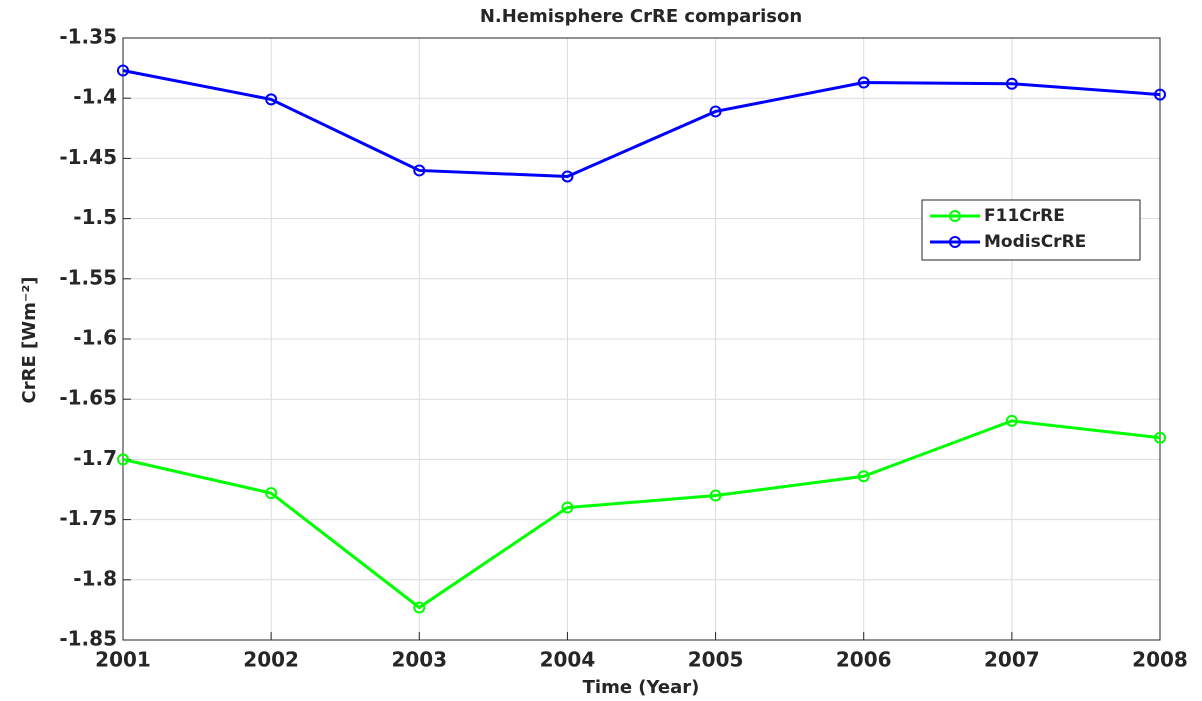 The image size is (1202, 701). What do you see at coordinates (95, 338) in the screenshot?
I see `y-tick-label: -1.6` at bounding box center [95, 338].